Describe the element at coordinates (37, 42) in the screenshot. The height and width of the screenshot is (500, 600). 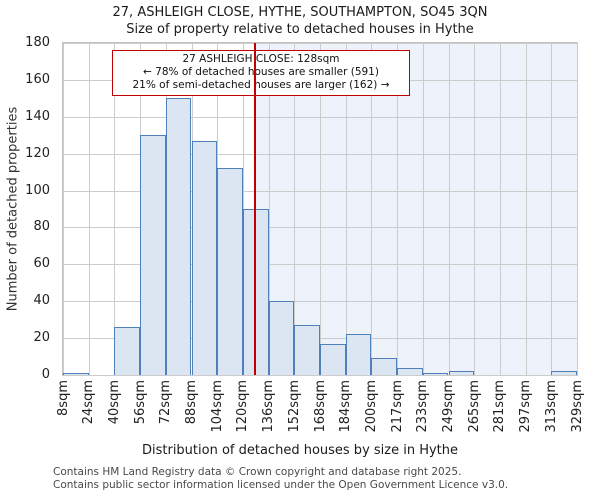
I see `y-tick-label: 180` at that location.